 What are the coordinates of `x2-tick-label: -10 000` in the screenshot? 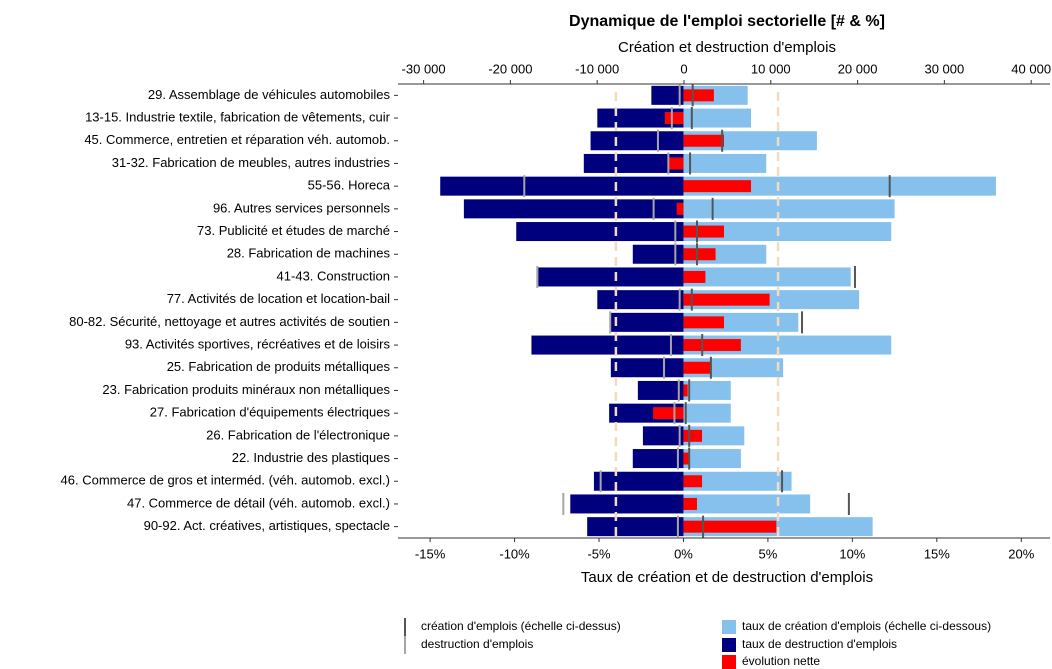 It's located at (597, 68).